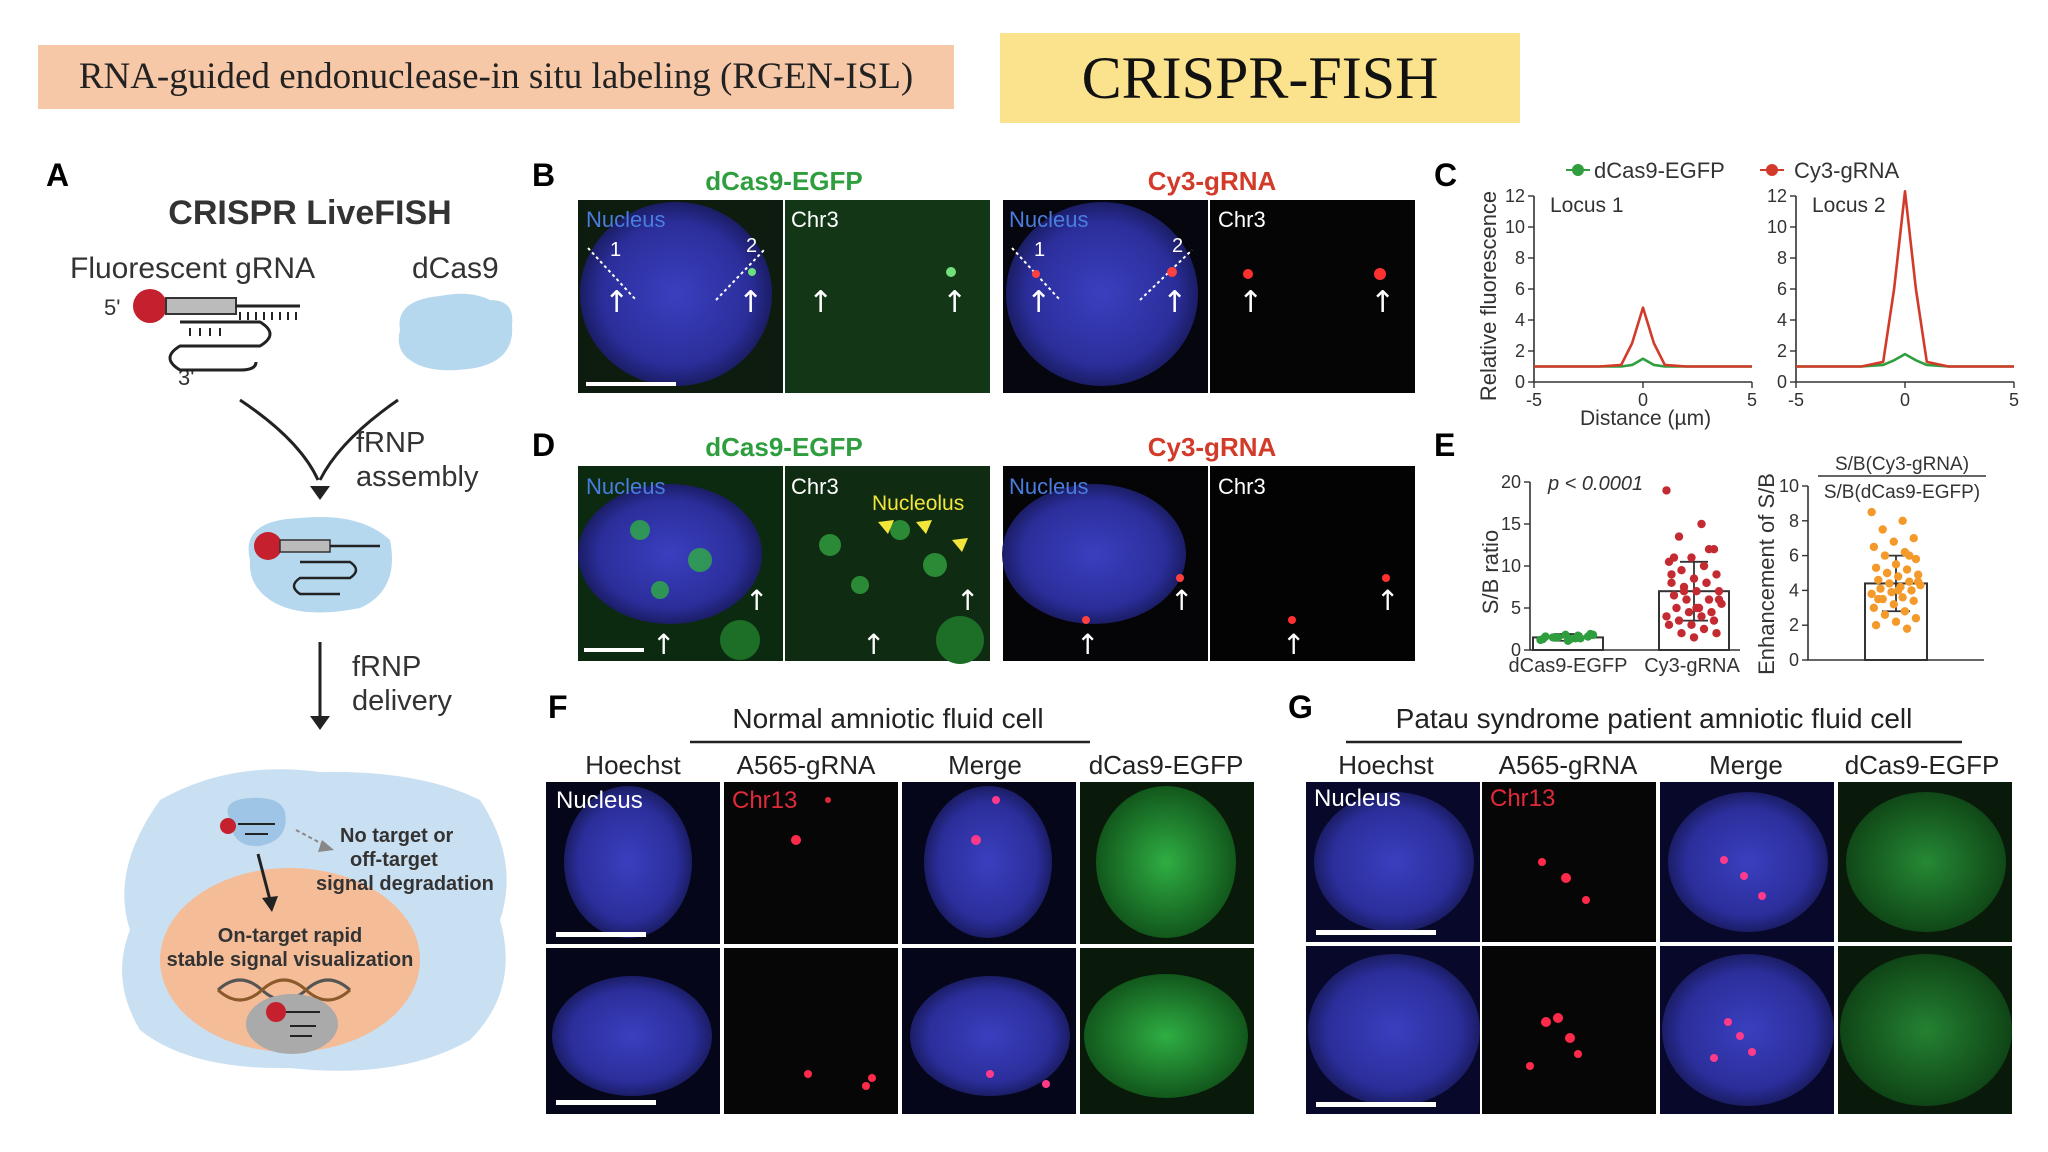 This screenshot has width=2048, height=1152. I want to click on d-arrow-2: ↑, so click(756, 600).